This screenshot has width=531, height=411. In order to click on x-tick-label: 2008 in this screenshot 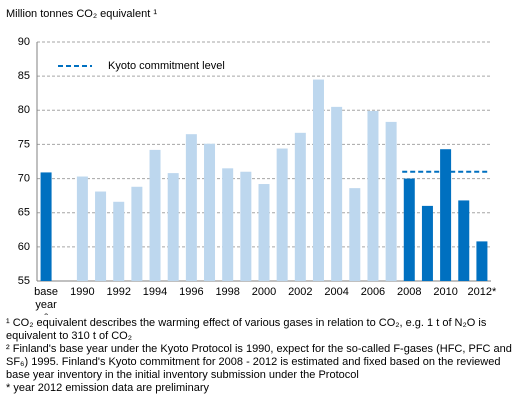, I will do `click(409, 292)`.